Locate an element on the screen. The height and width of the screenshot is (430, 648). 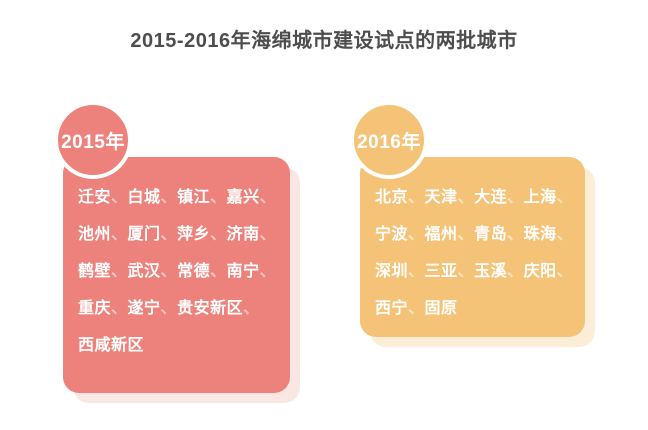
year-label-2016: 2016年 is located at coordinates (389, 142).